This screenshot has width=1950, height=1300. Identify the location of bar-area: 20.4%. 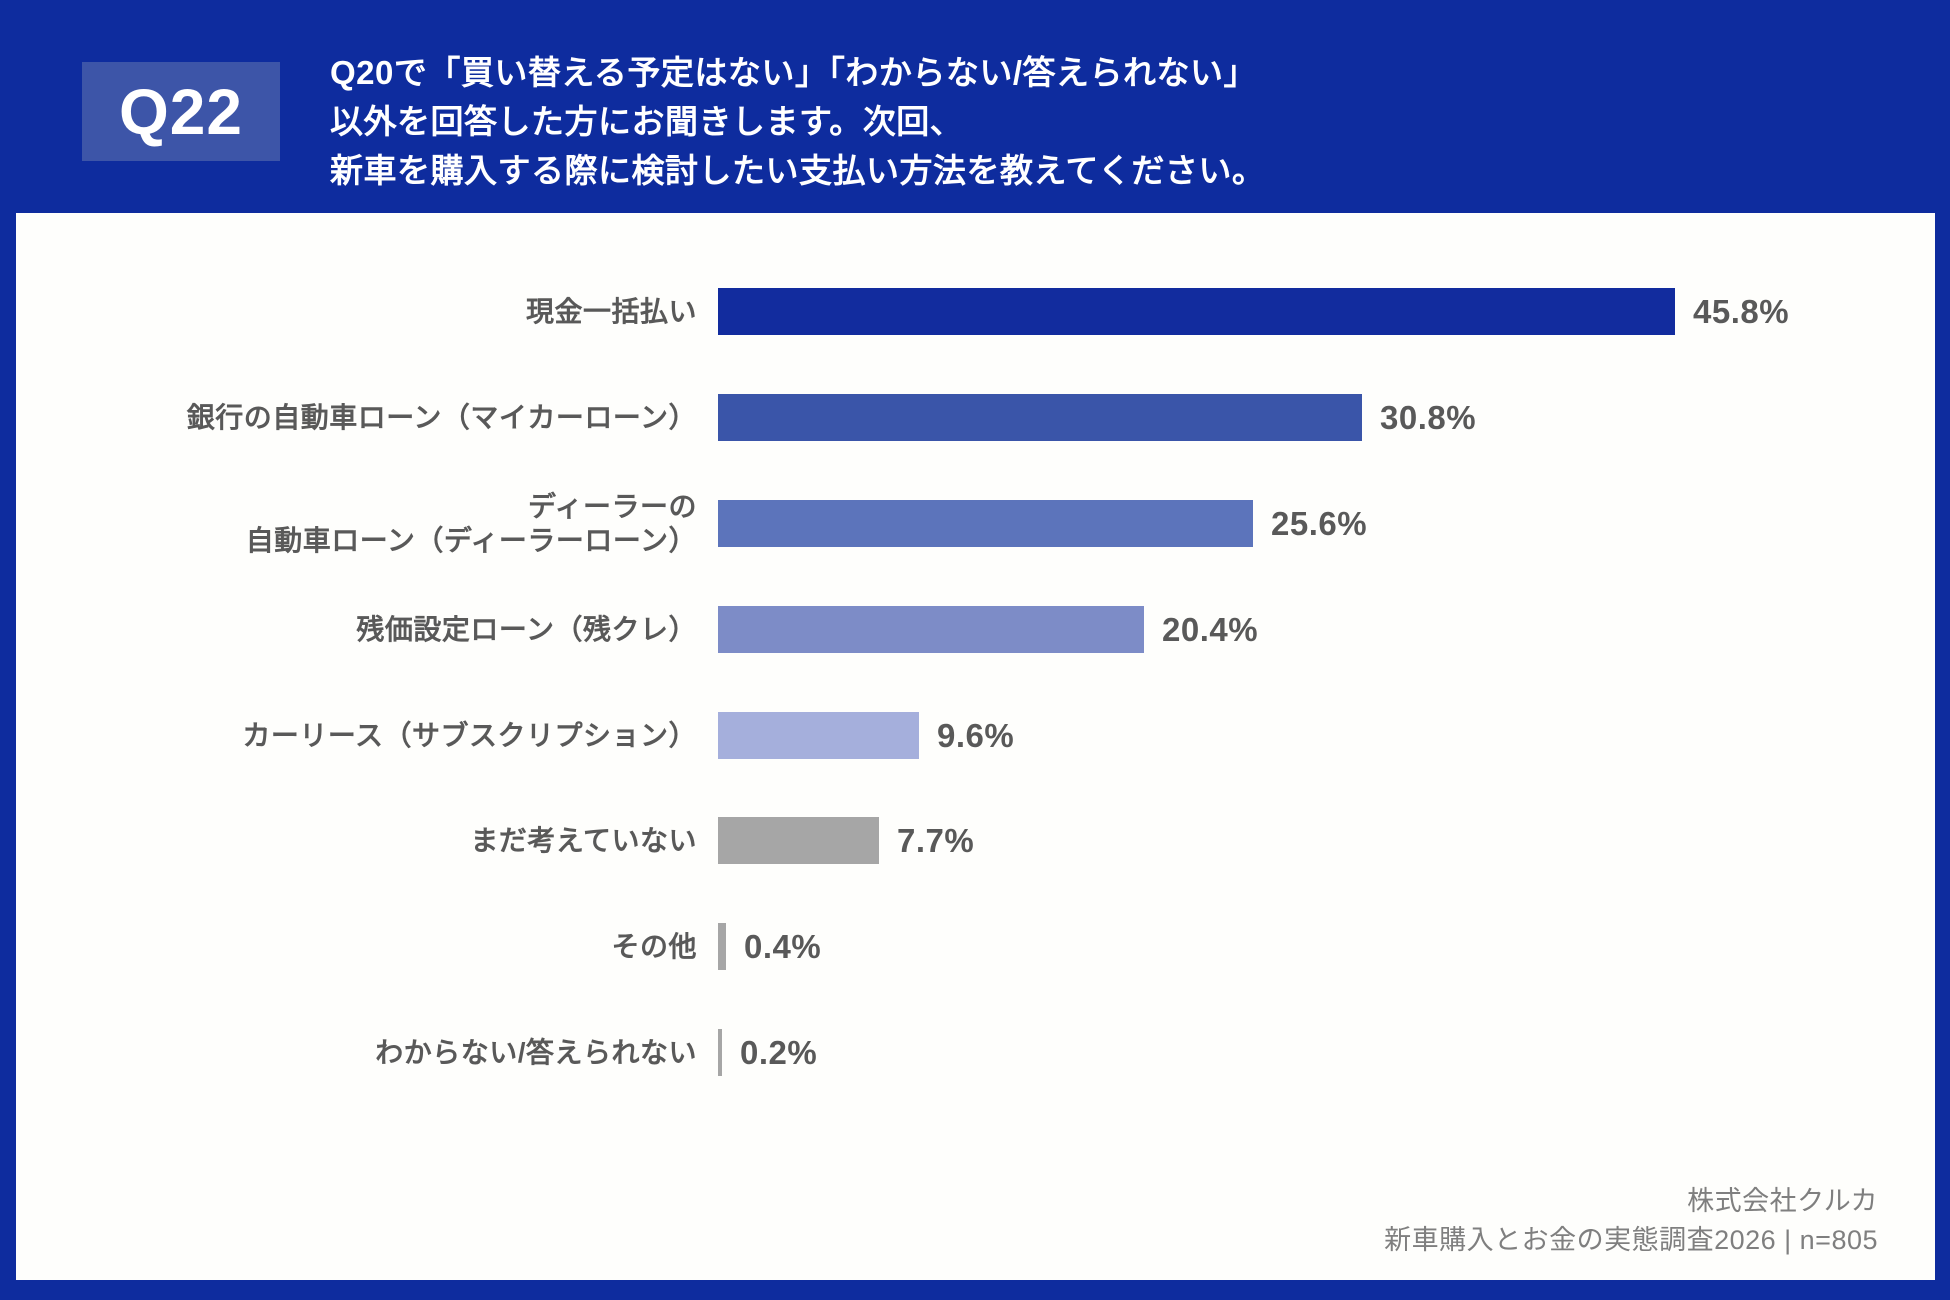
(988, 629).